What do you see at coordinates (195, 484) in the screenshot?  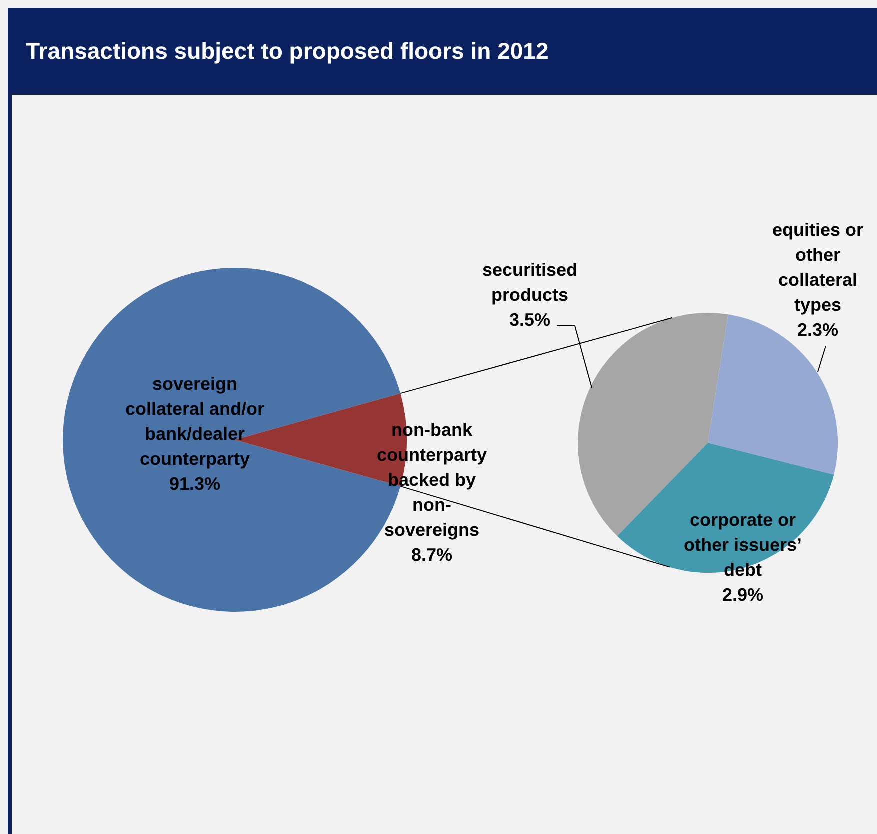 I see `data-label: 91.3%` at bounding box center [195, 484].